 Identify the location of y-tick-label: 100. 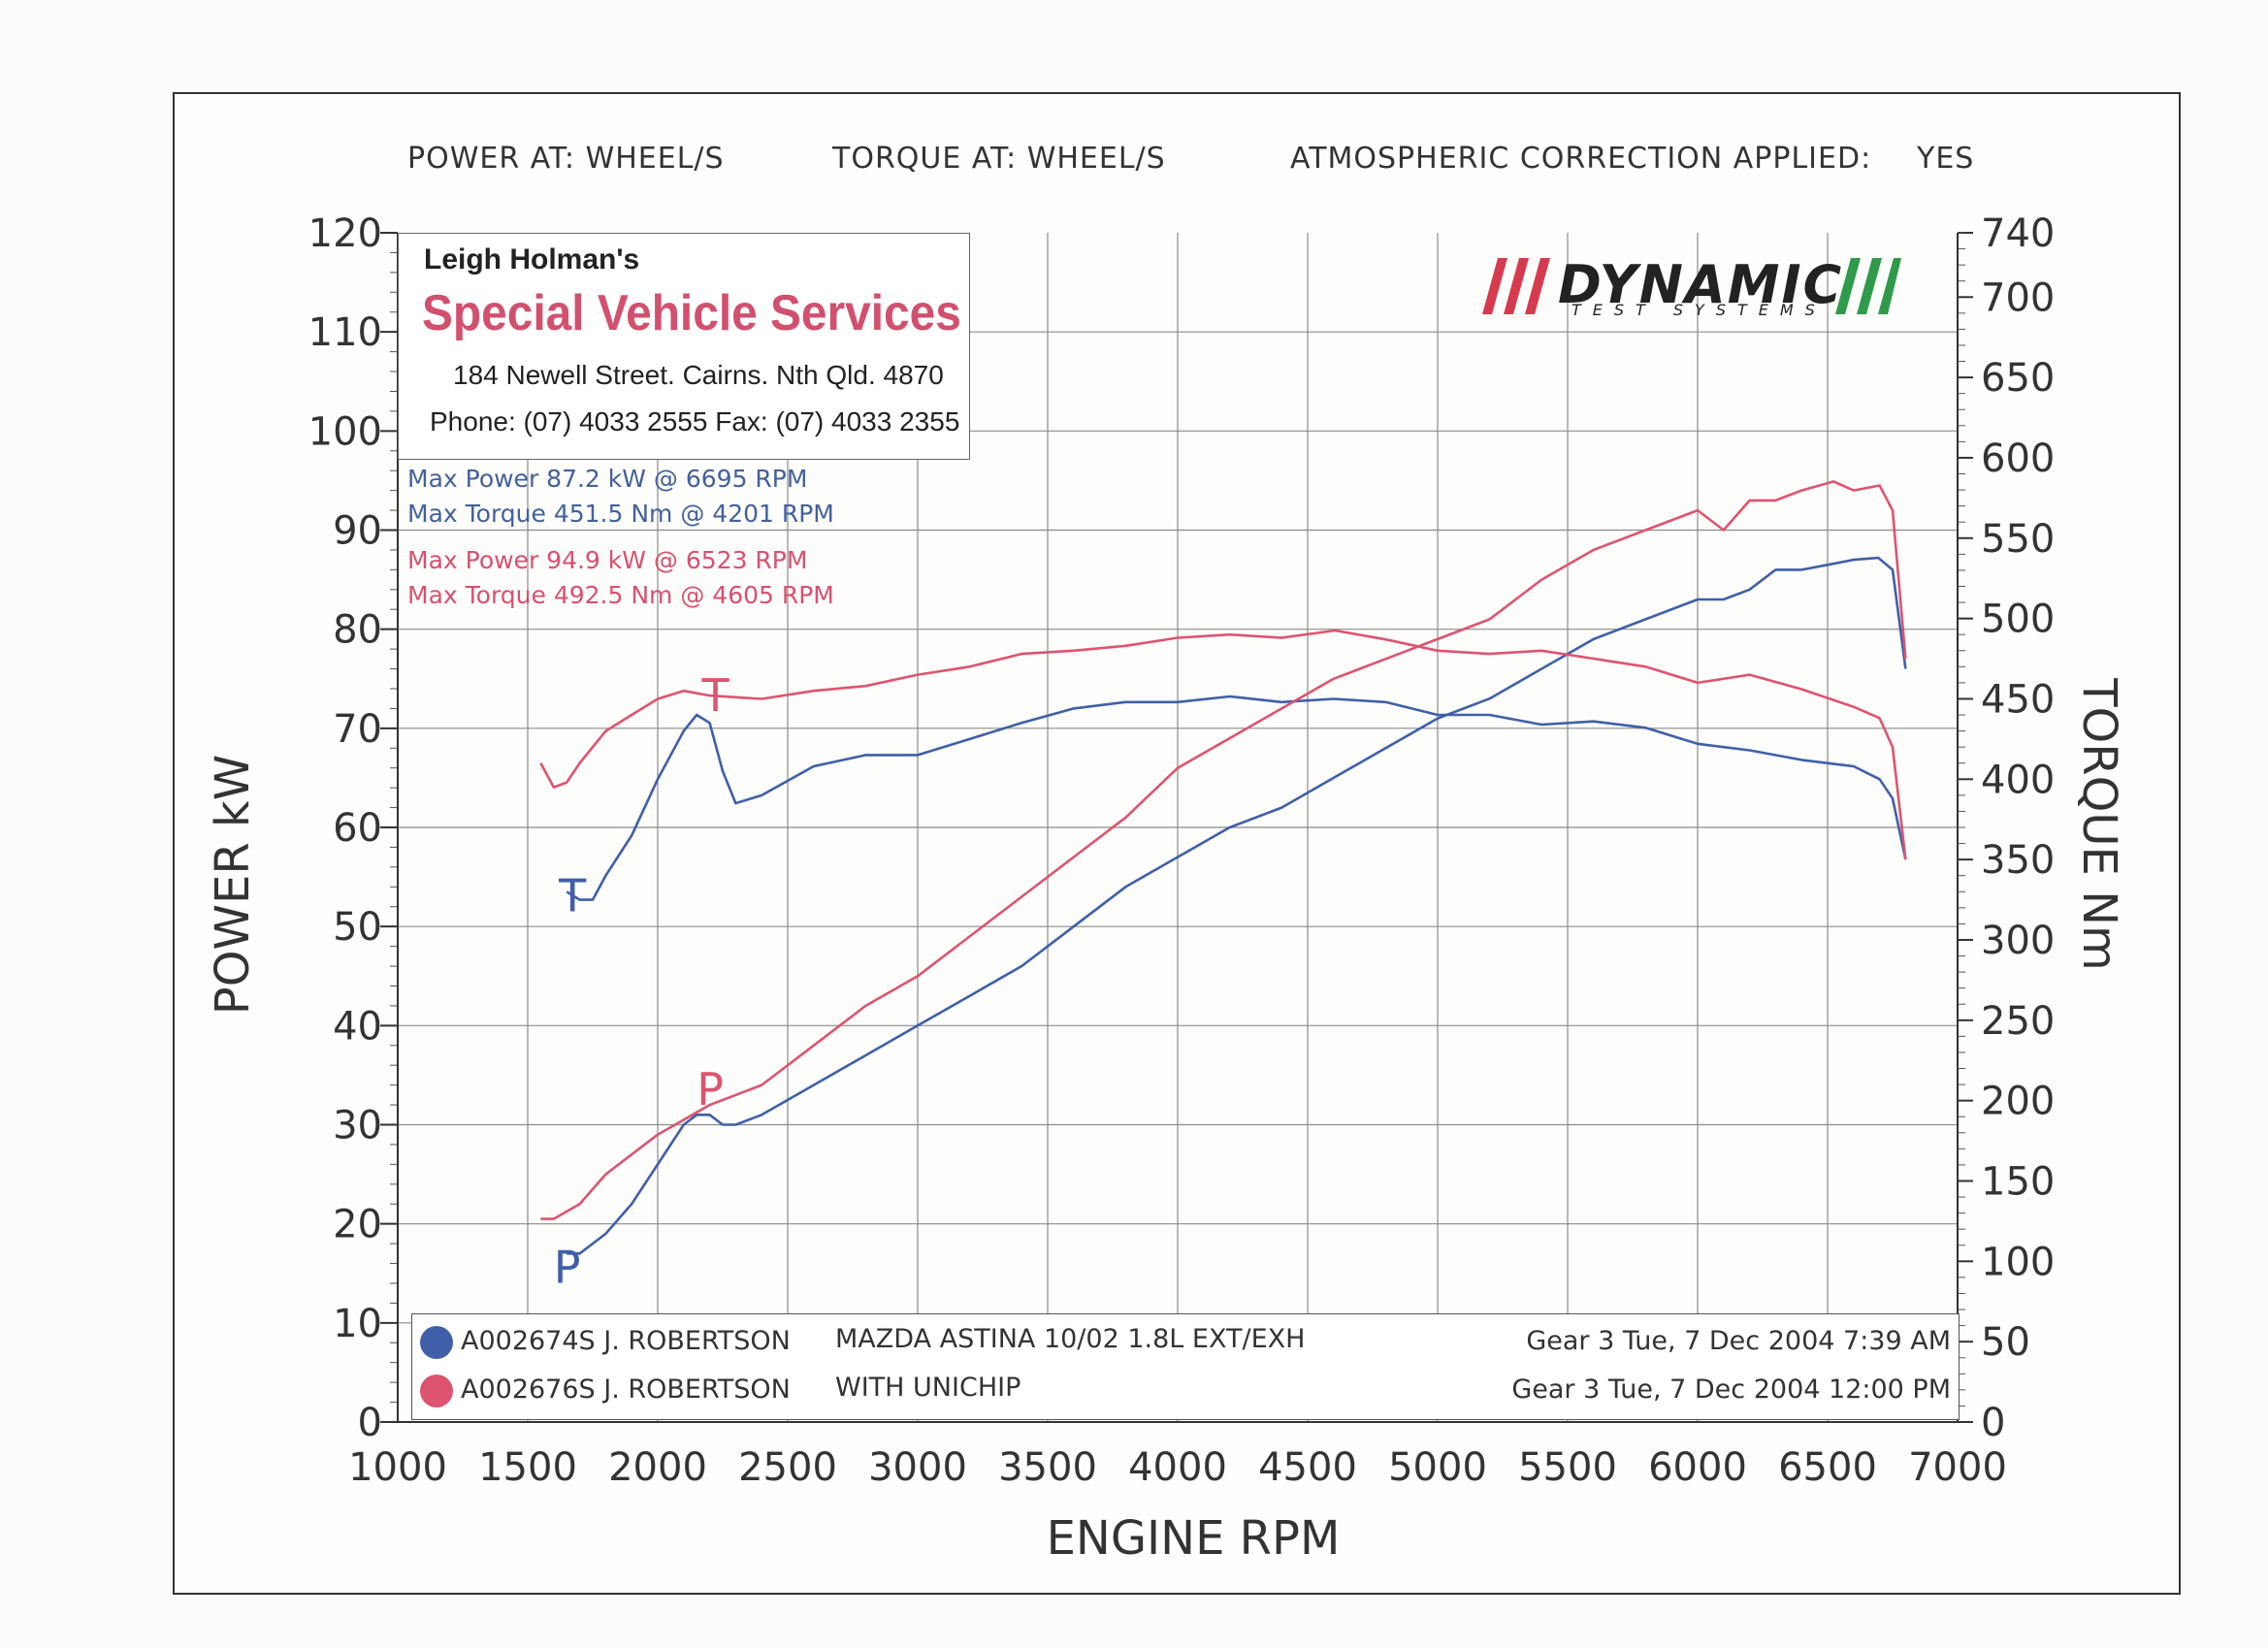
(345, 431).